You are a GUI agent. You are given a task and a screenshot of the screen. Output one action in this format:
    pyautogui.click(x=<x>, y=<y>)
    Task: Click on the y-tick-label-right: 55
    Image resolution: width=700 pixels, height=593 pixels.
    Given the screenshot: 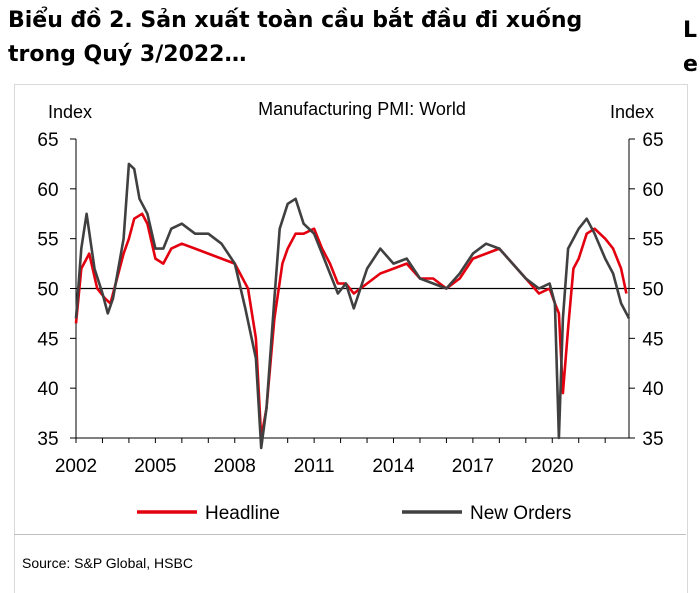 What is the action you would take?
    pyautogui.click(x=652, y=240)
    